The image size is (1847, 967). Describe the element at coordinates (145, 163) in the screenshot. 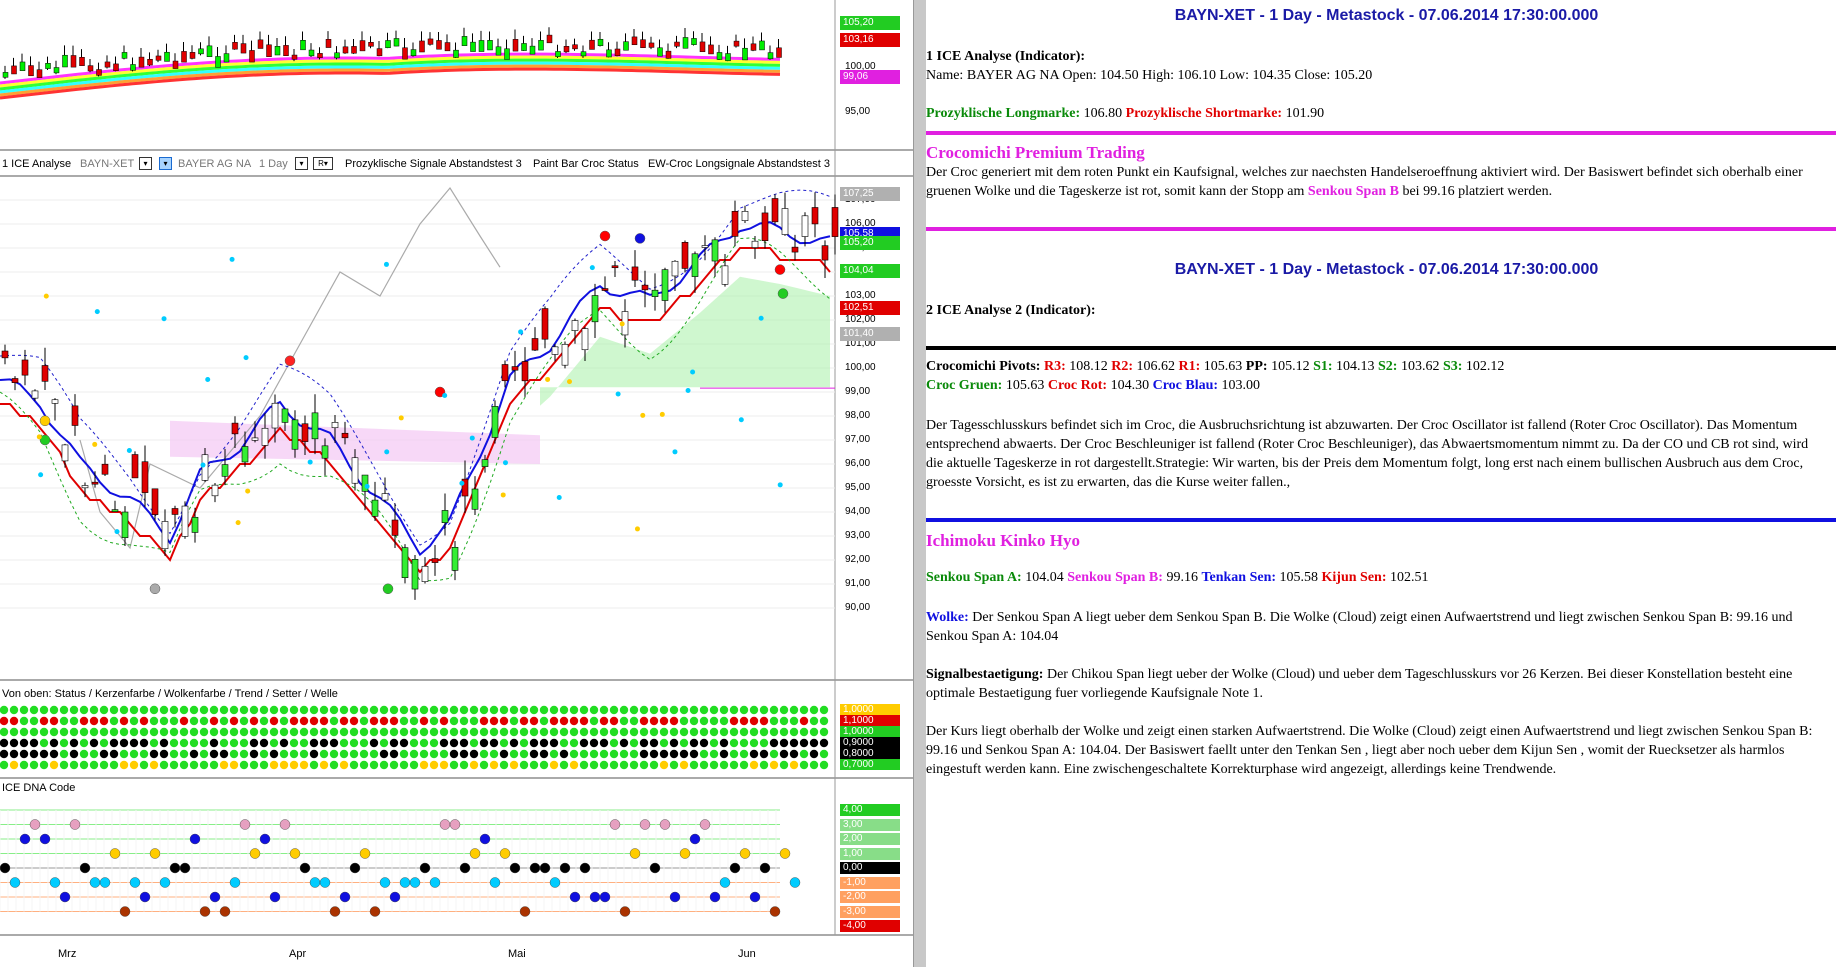

I see `symbol-dropdown-button: ▾` at that location.